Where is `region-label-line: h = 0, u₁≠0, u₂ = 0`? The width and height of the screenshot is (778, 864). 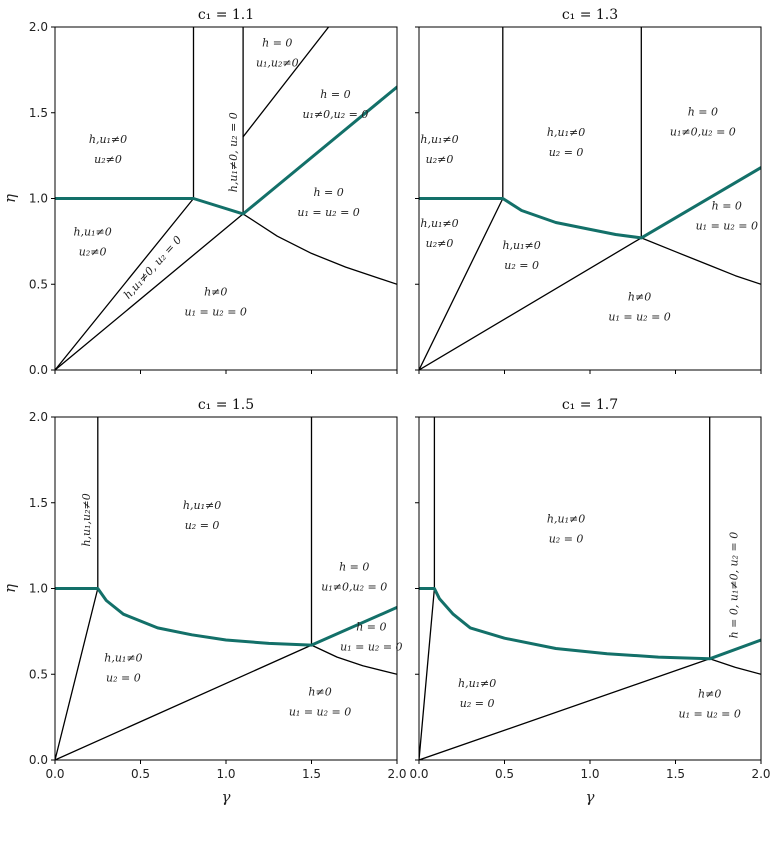 region-label-line: h = 0, u₁≠0, u₂ = 0 is located at coordinates (734, 585).